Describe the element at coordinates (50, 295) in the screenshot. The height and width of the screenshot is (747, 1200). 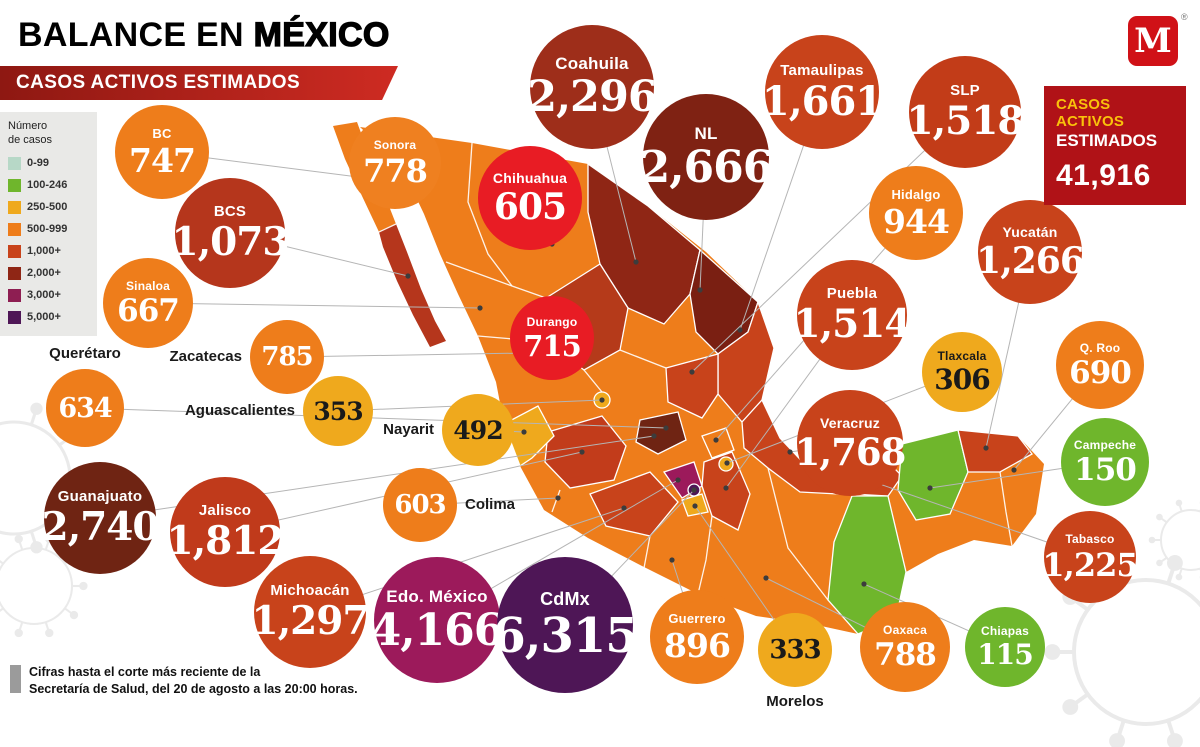
I see `legend-row: 3,000+` at that location.